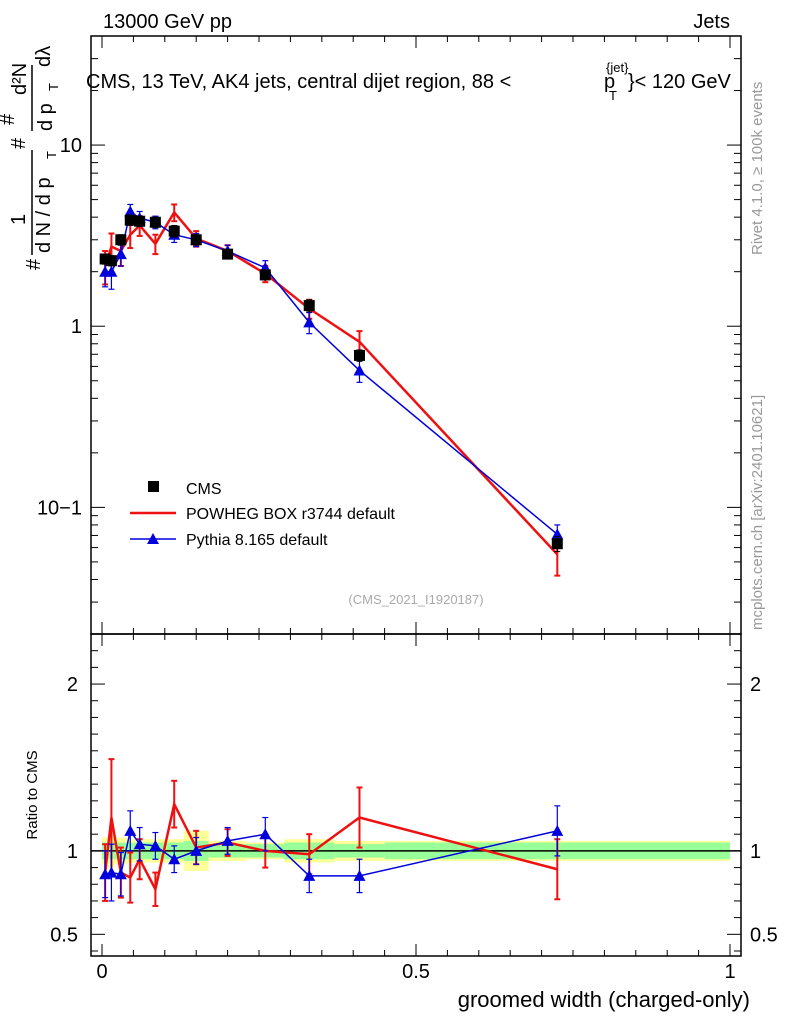 The image size is (786, 1024). I want to click on plot-title-sup-jet: {jet}, so click(617, 67).